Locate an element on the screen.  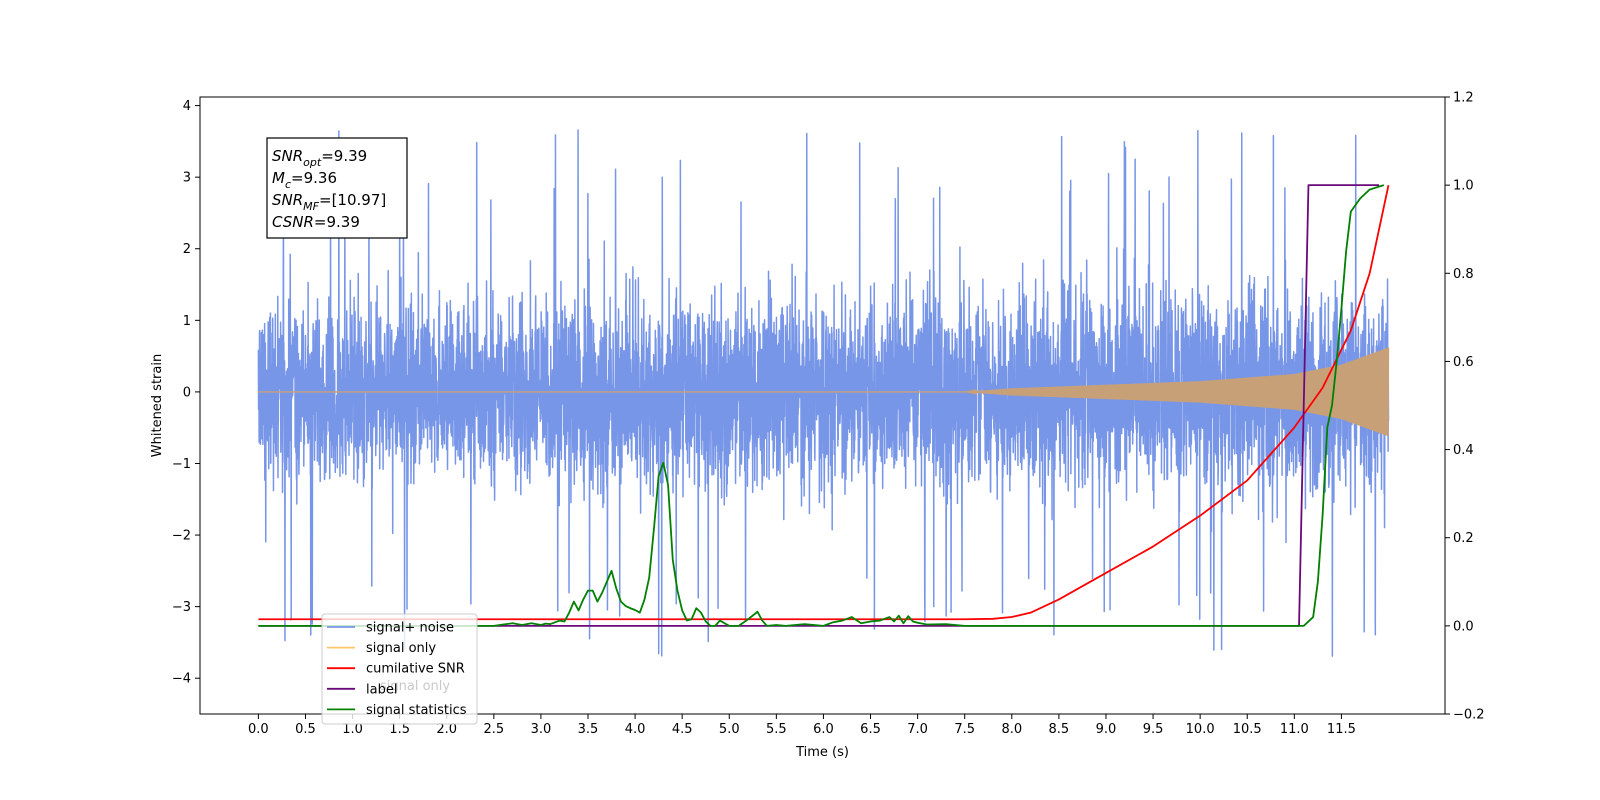
y-axis-ticks: 4 3 2 1 0 −1 −2 −3 −4 is located at coordinates (186, 393).